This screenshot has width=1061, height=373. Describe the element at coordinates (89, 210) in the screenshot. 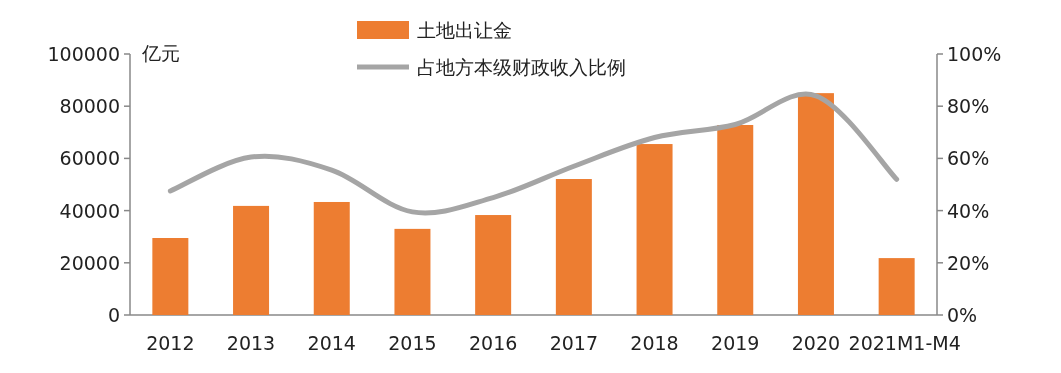

I see `y-tick-label: 40000` at that location.